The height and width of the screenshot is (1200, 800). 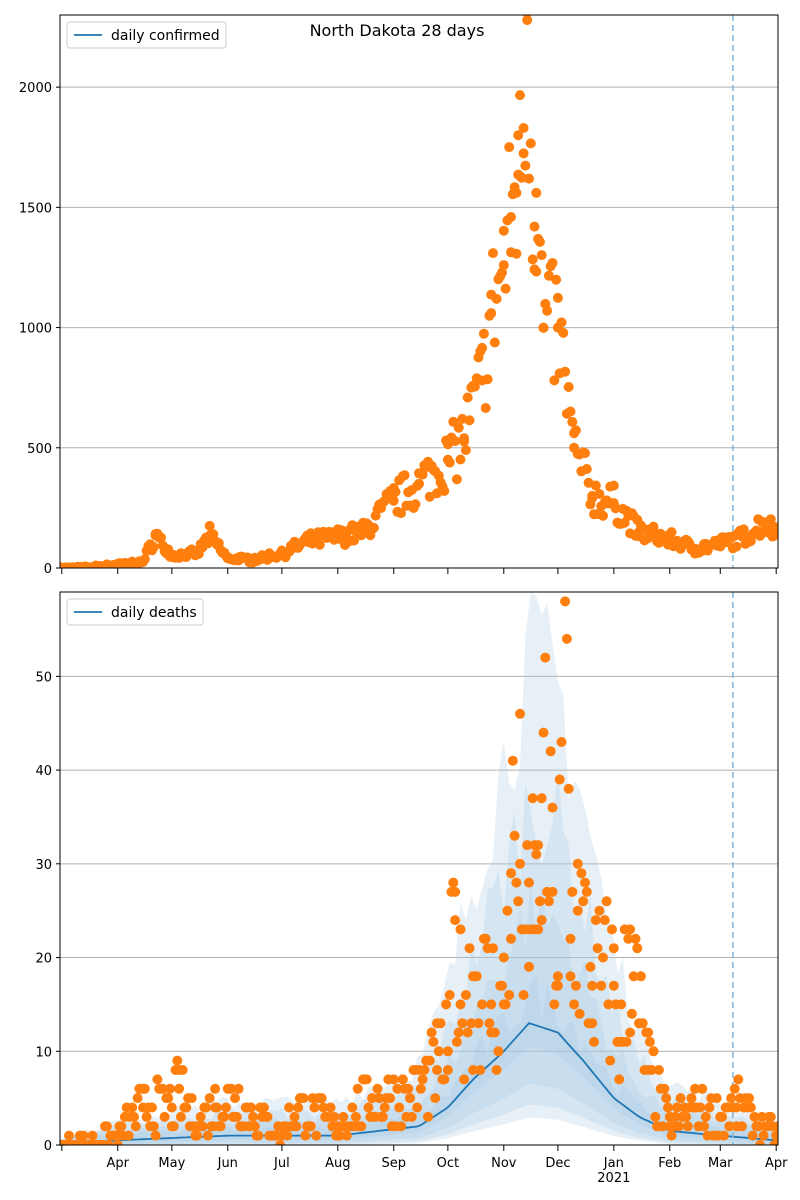 What do you see at coordinates (171, 1163) in the screenshot?
I see `x-tick-label: May` at bounding box center [171, 1163].